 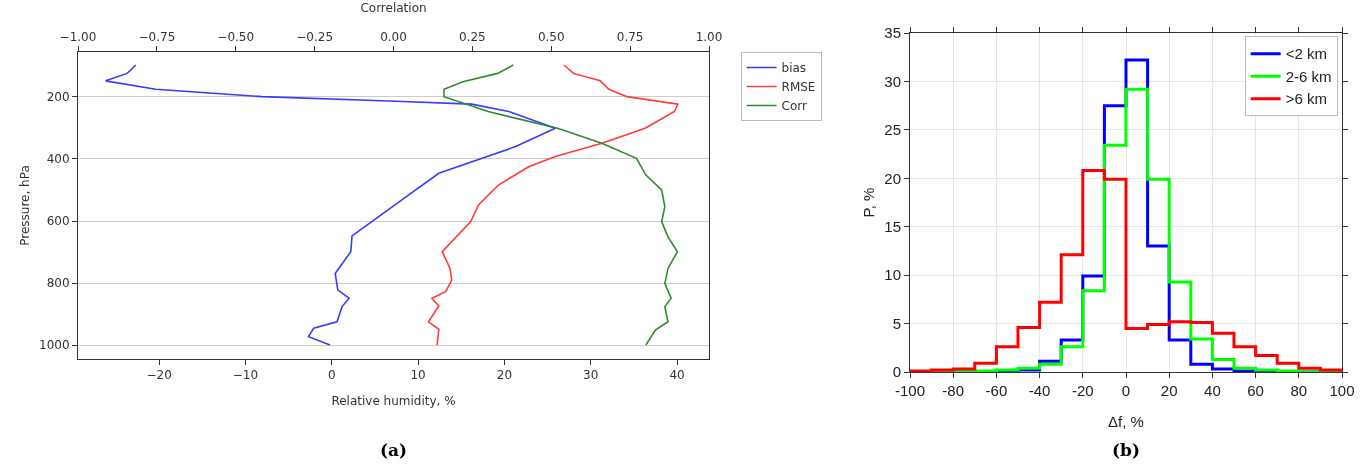 What do you see at coordinates (996, 390) in the screenshot?
I see `x-tick-label: -60` at bounding box center [996, 390].